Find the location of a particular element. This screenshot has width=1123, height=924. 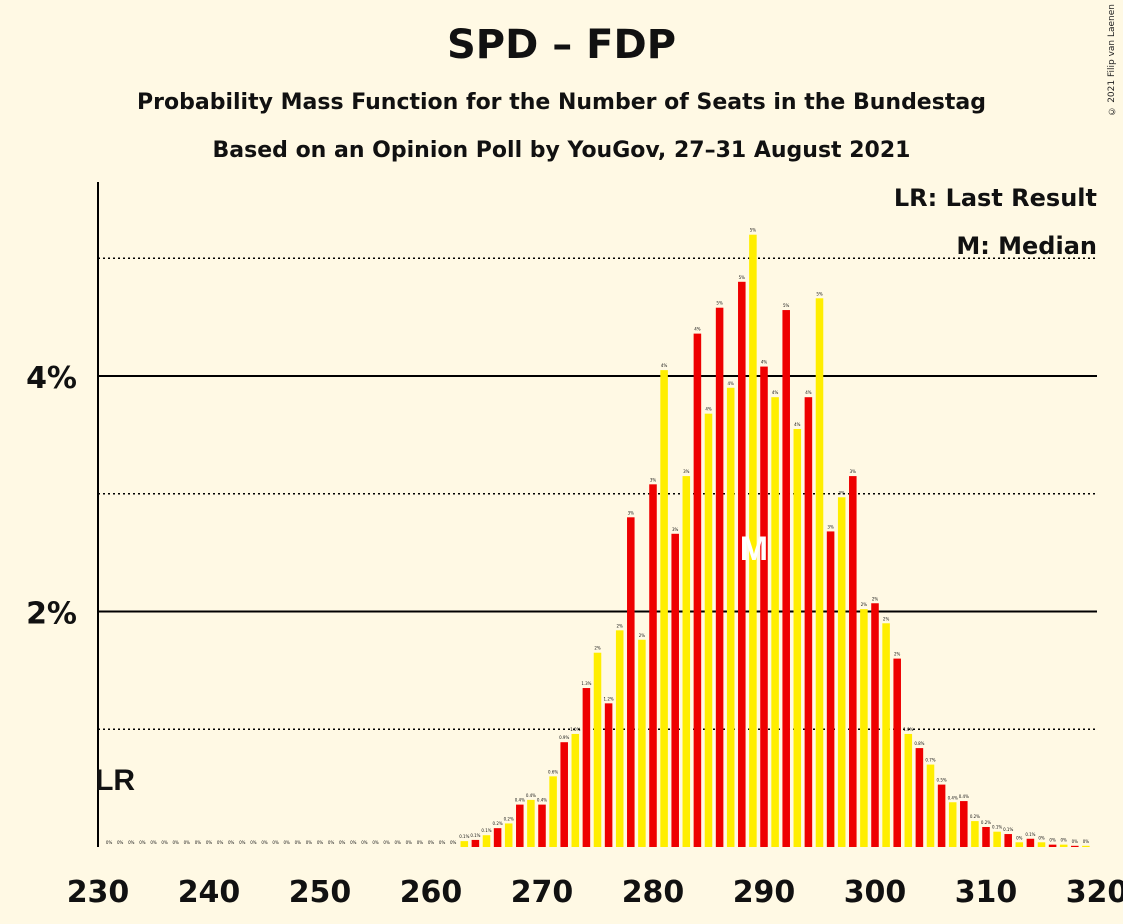

bar-label-seat-263: 0.1% is located at coordinates (464, 836).